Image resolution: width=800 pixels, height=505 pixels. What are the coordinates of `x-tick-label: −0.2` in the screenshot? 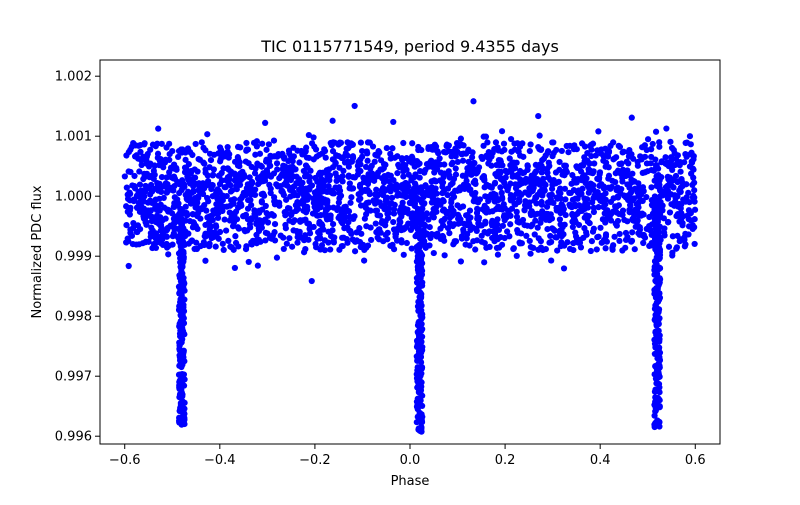 It's located at (315, 460).